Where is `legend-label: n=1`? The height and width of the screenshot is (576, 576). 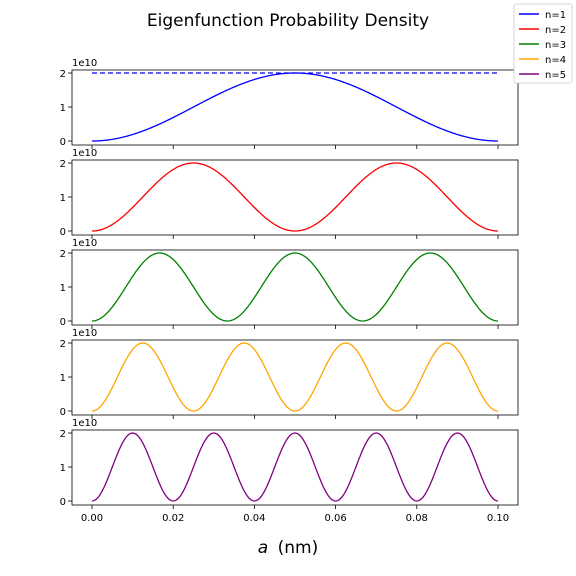
legend-label: n=1 is located at coordinates (555, 15).